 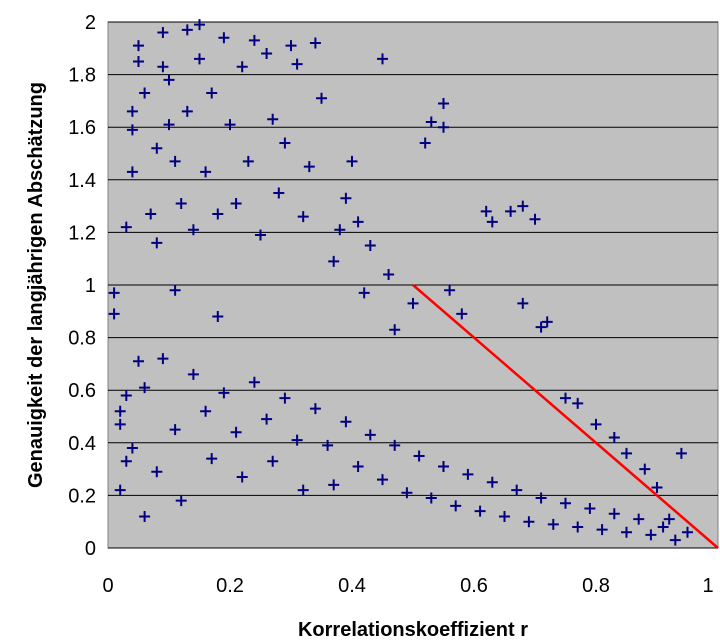 I want to click on y-tick-label: 1.2, so click(x=82, y=233).